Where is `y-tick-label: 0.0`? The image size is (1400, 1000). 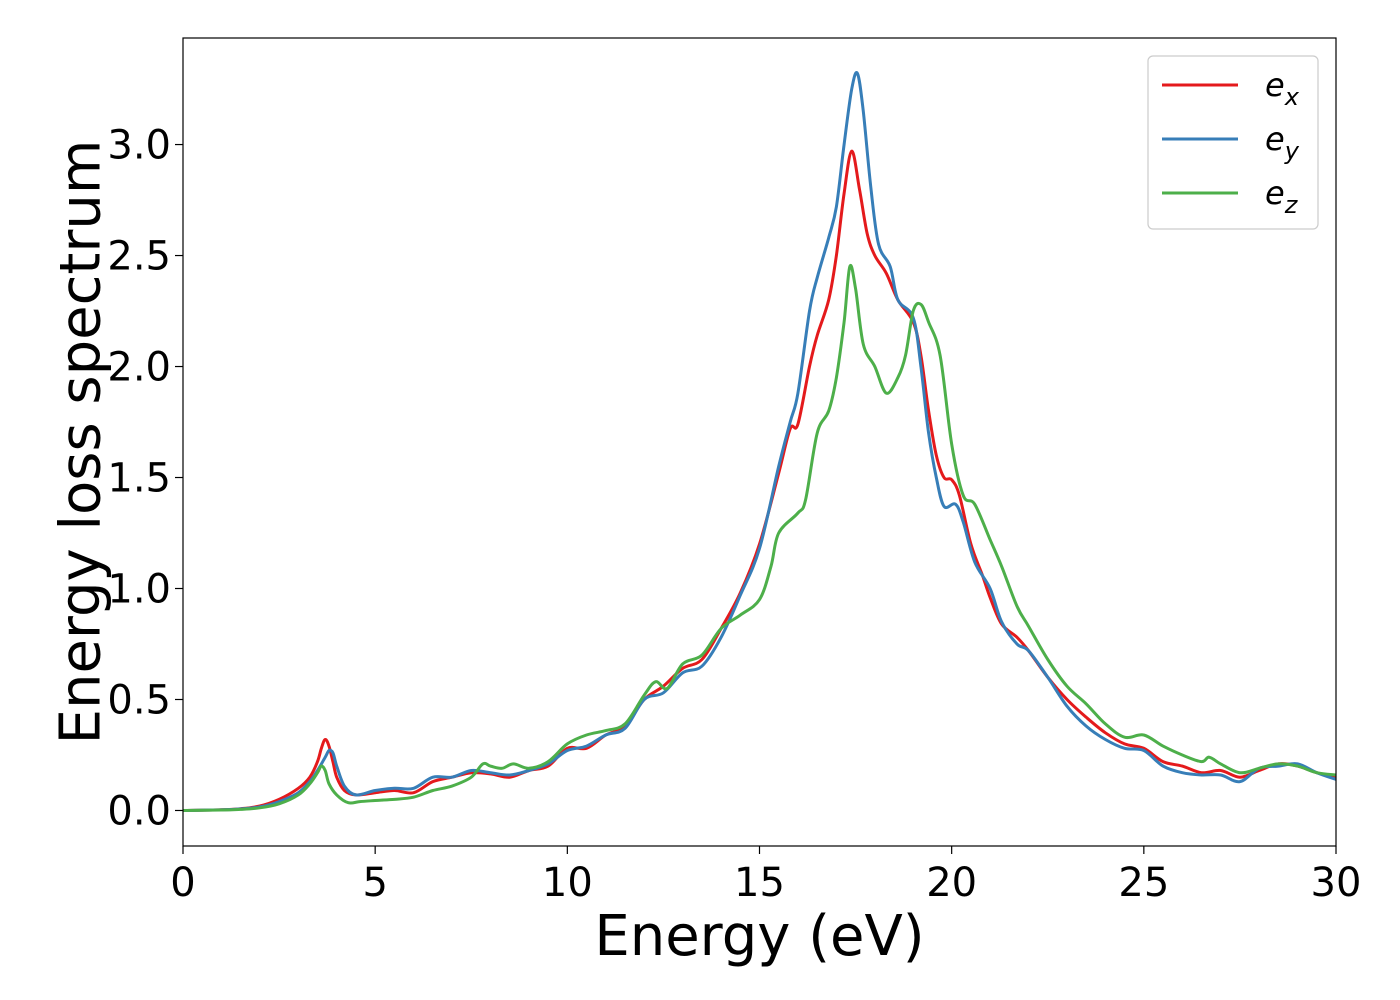 y-tick-label: 0.0 is located at coordinates (139, 811).